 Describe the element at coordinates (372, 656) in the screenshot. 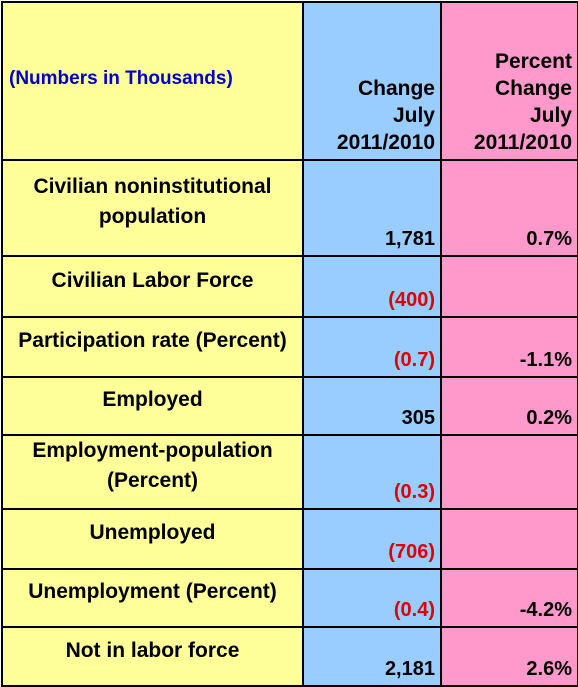

I see `change-value: 2,181` at that location.